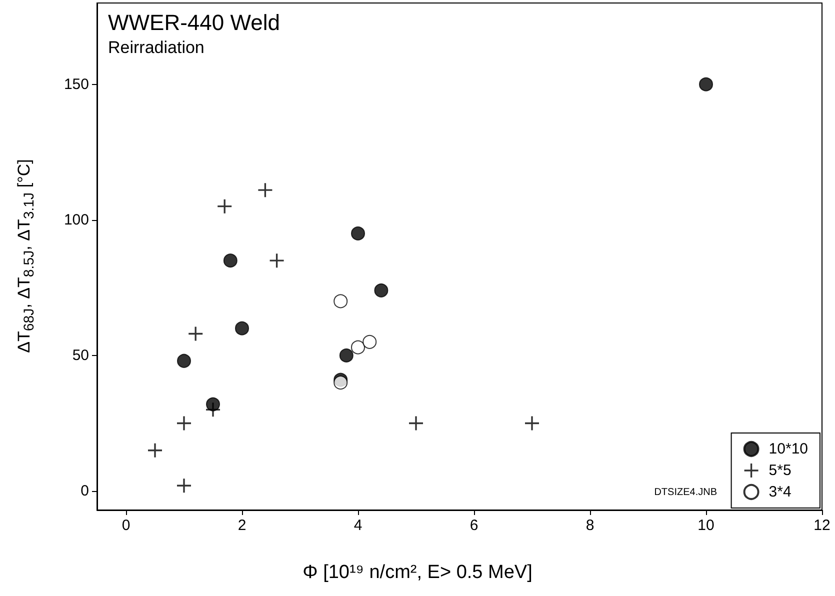 The height and width of the screenshot is (596, 835). I want to click on legend-label: 3*4, so click(780, 492).